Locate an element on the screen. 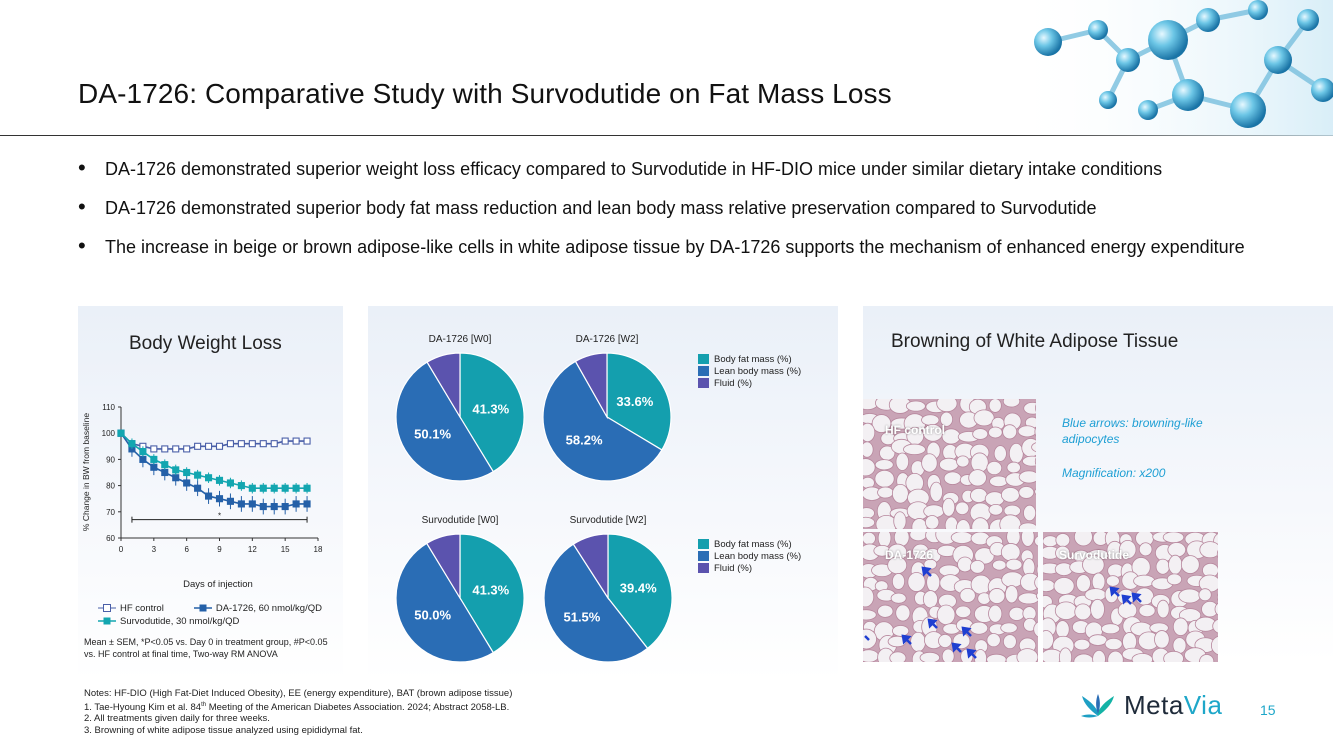  x-axis-label: Days of injection is located at coordinates (218, 584).